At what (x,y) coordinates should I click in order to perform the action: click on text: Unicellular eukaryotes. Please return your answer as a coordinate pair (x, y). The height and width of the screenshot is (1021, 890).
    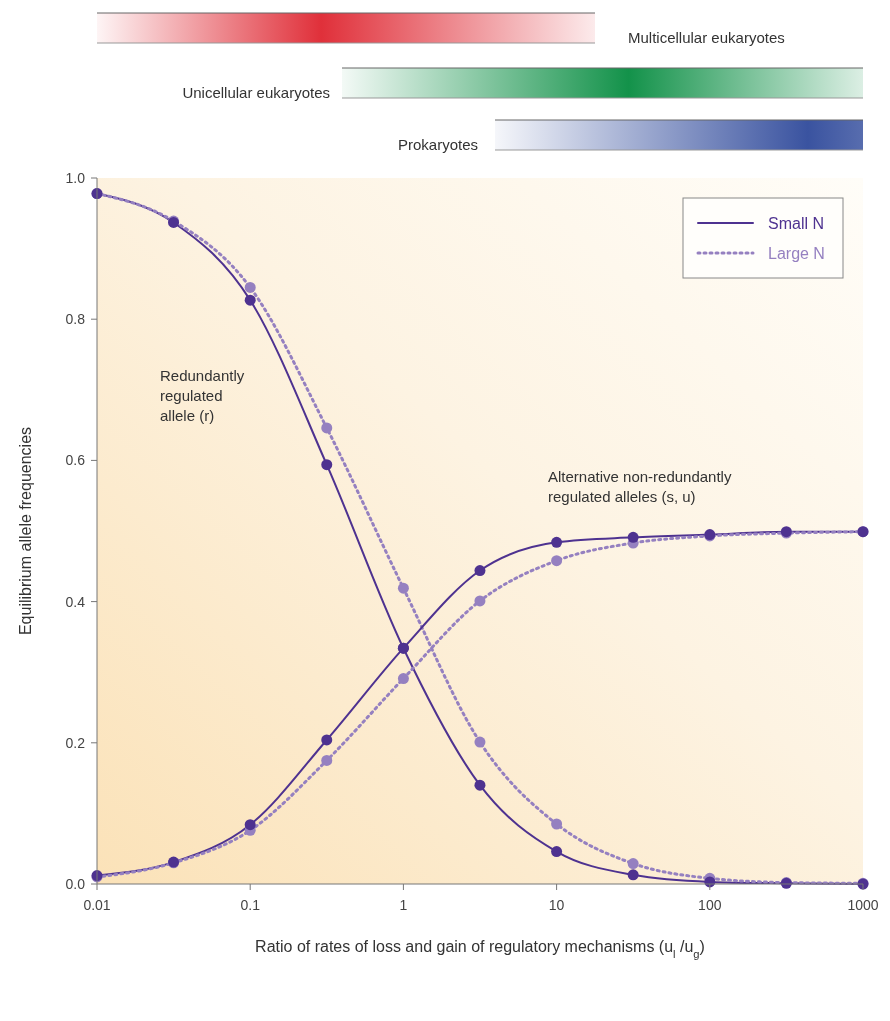
    Looking at the image, I should click on (256, 92).